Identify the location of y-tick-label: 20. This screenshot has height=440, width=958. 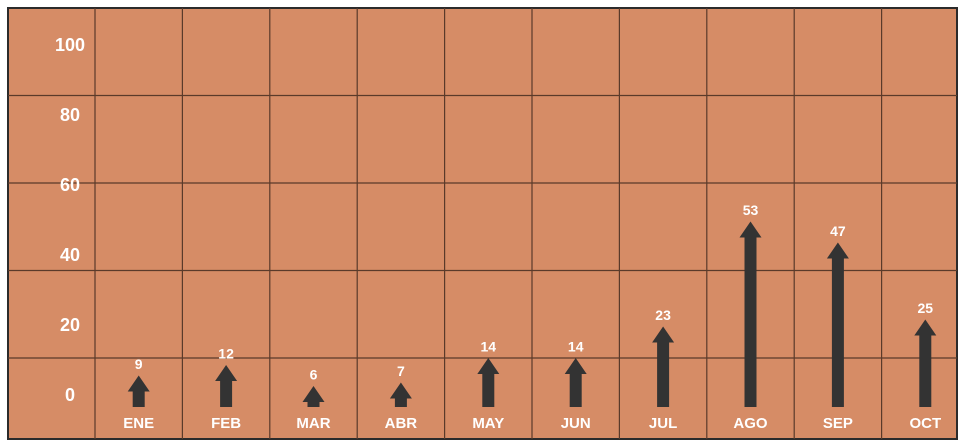
(70, 325).